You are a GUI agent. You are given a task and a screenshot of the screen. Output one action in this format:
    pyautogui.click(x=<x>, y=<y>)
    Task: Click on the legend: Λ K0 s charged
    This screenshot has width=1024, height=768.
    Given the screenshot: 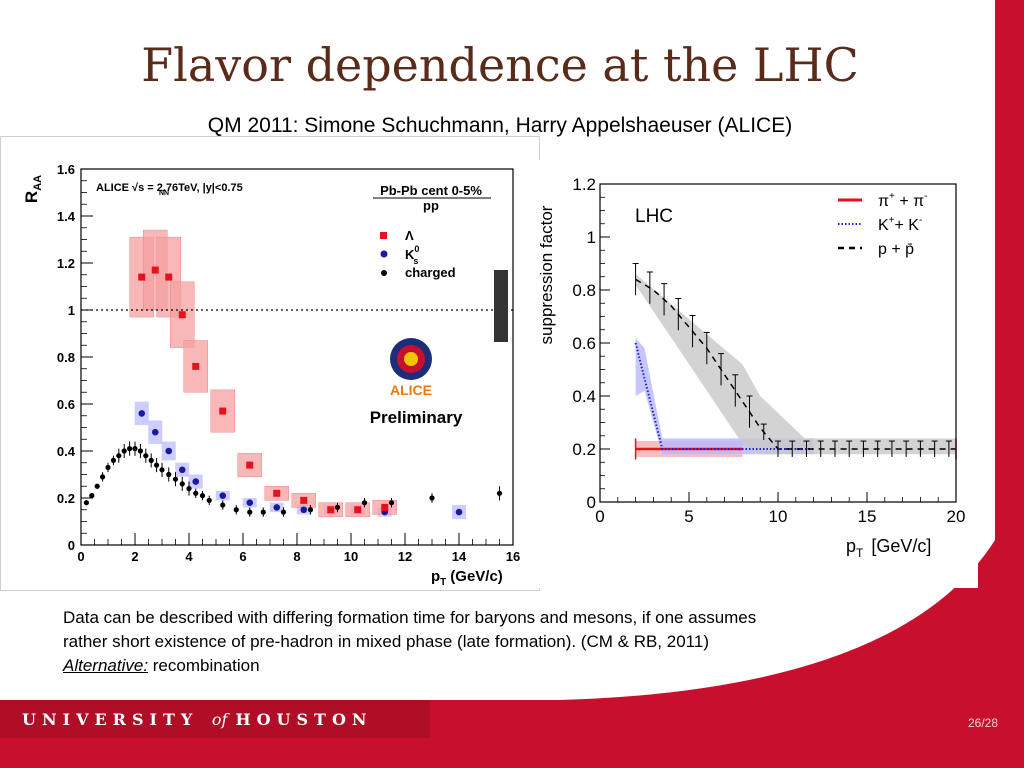 What is the action you would take?
    pyautogui.click(x=418, y=254)
    